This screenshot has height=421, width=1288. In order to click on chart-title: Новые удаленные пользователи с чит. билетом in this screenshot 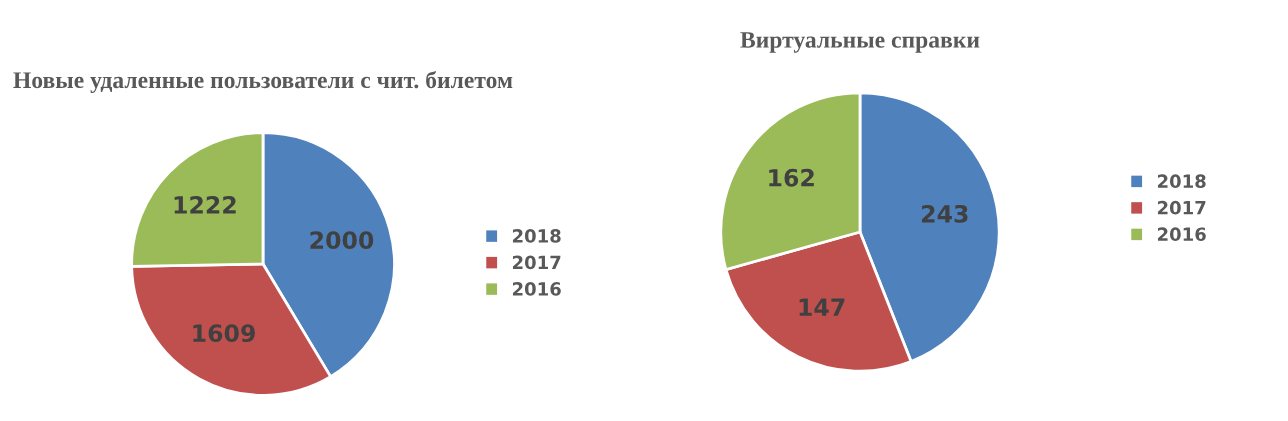, I will do `click(263, 82)`.